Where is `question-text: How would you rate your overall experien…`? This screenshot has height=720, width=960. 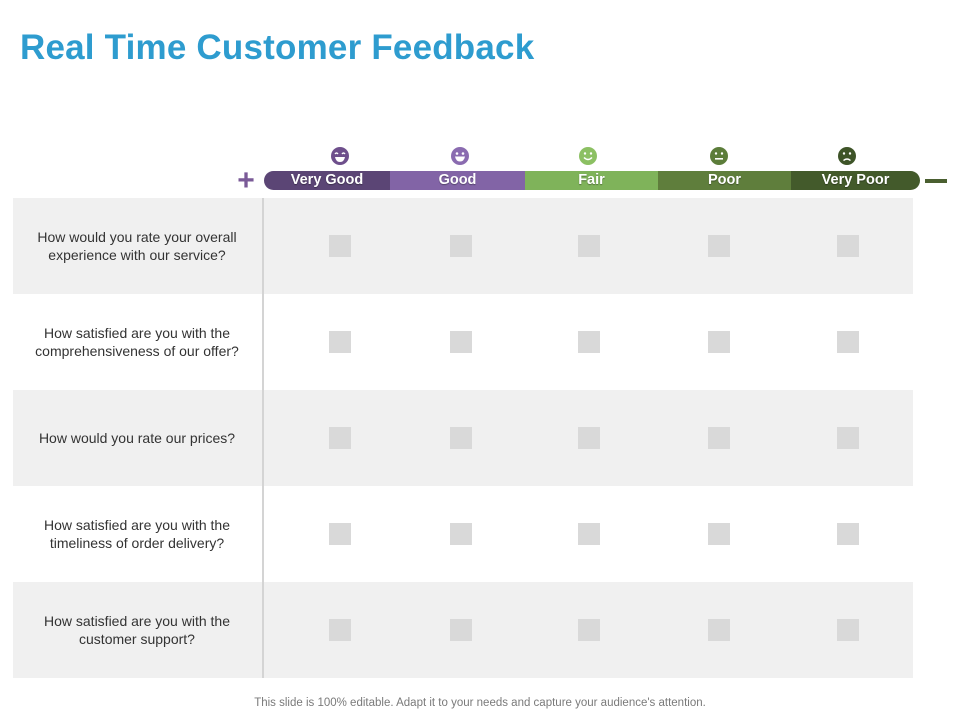 question-text: How would you rate your overall experien… is located at coordinates (137, 246).